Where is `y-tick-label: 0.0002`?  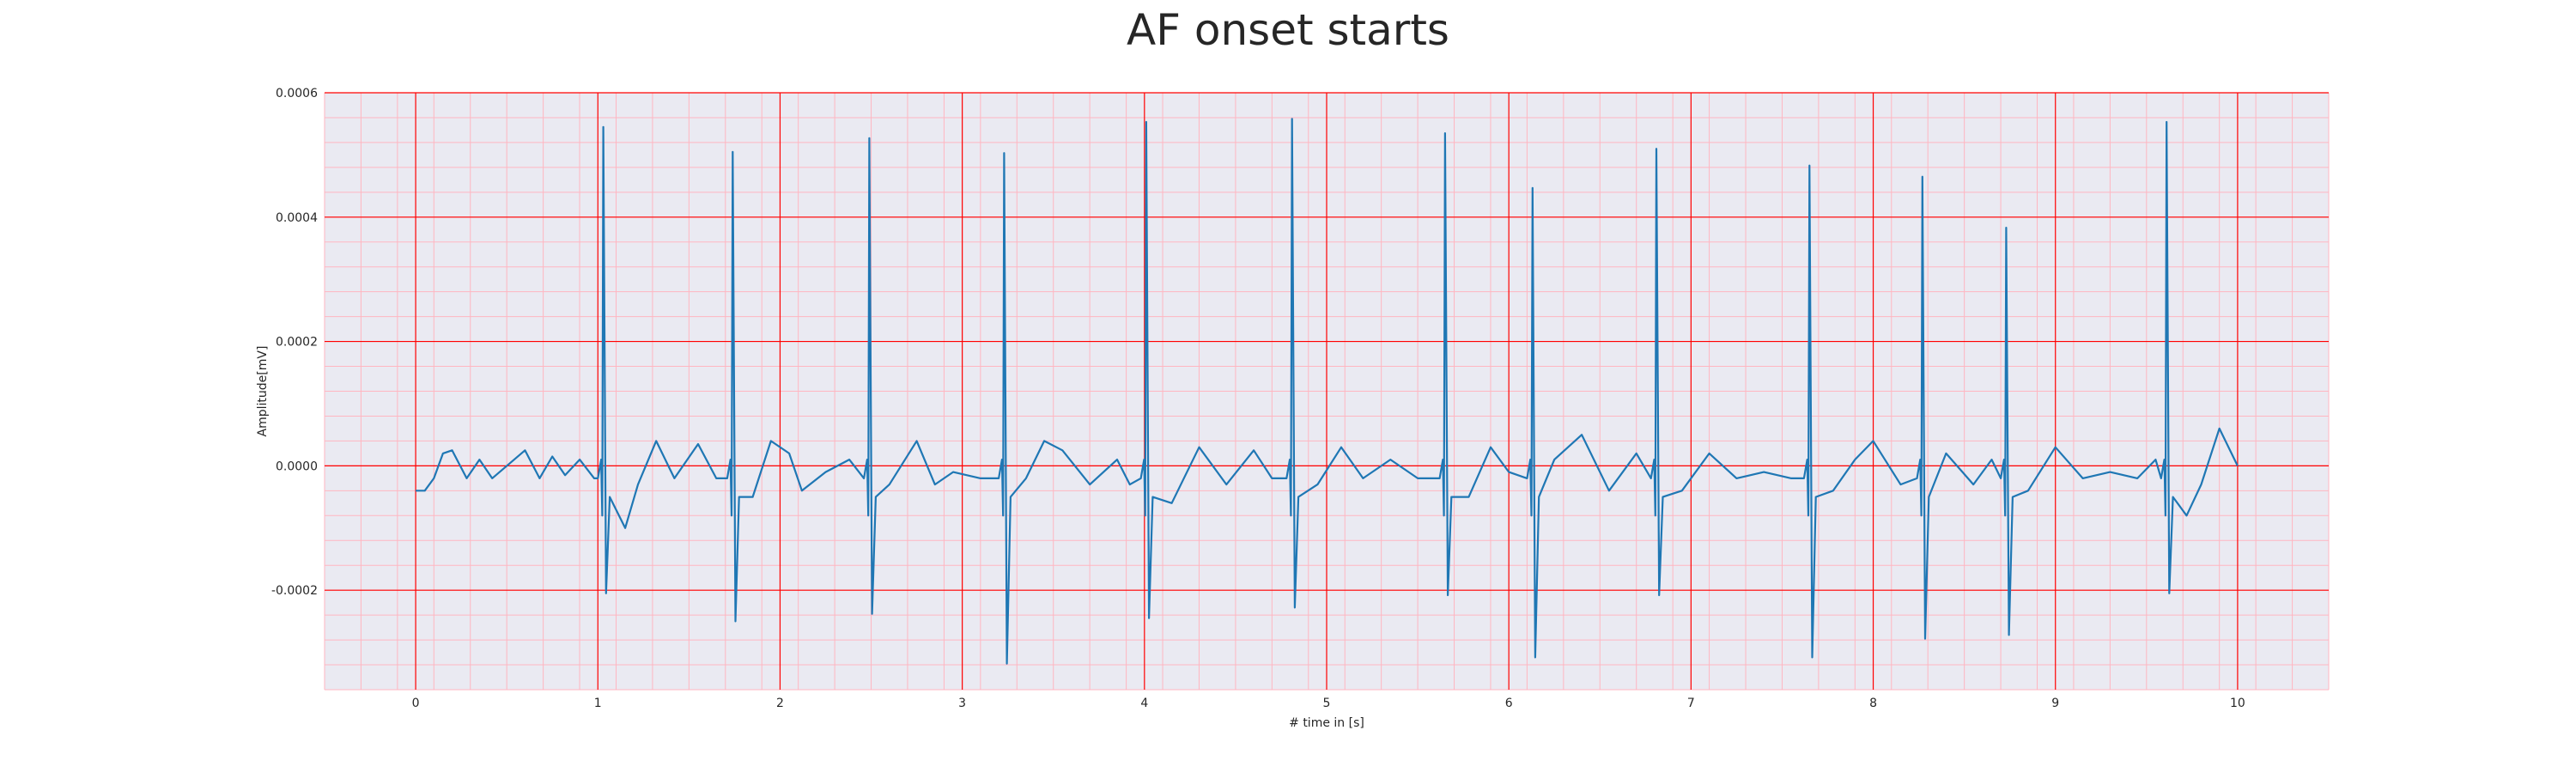 y-tick-label: 0.0002 is located at coordinates (297, 343).